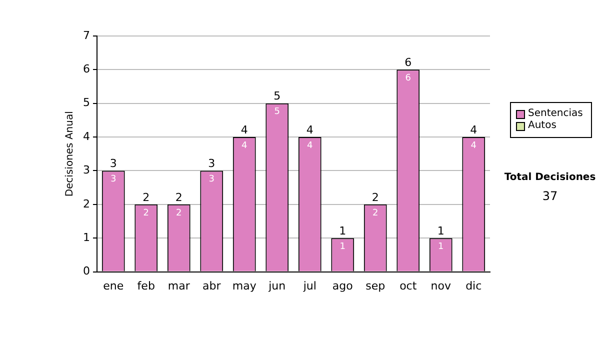 The width and height of the screenshot is (600, 340). Describe the element at coordinates (86, 237) in the screenshot. I see `y-tick-label: 1` at that location.